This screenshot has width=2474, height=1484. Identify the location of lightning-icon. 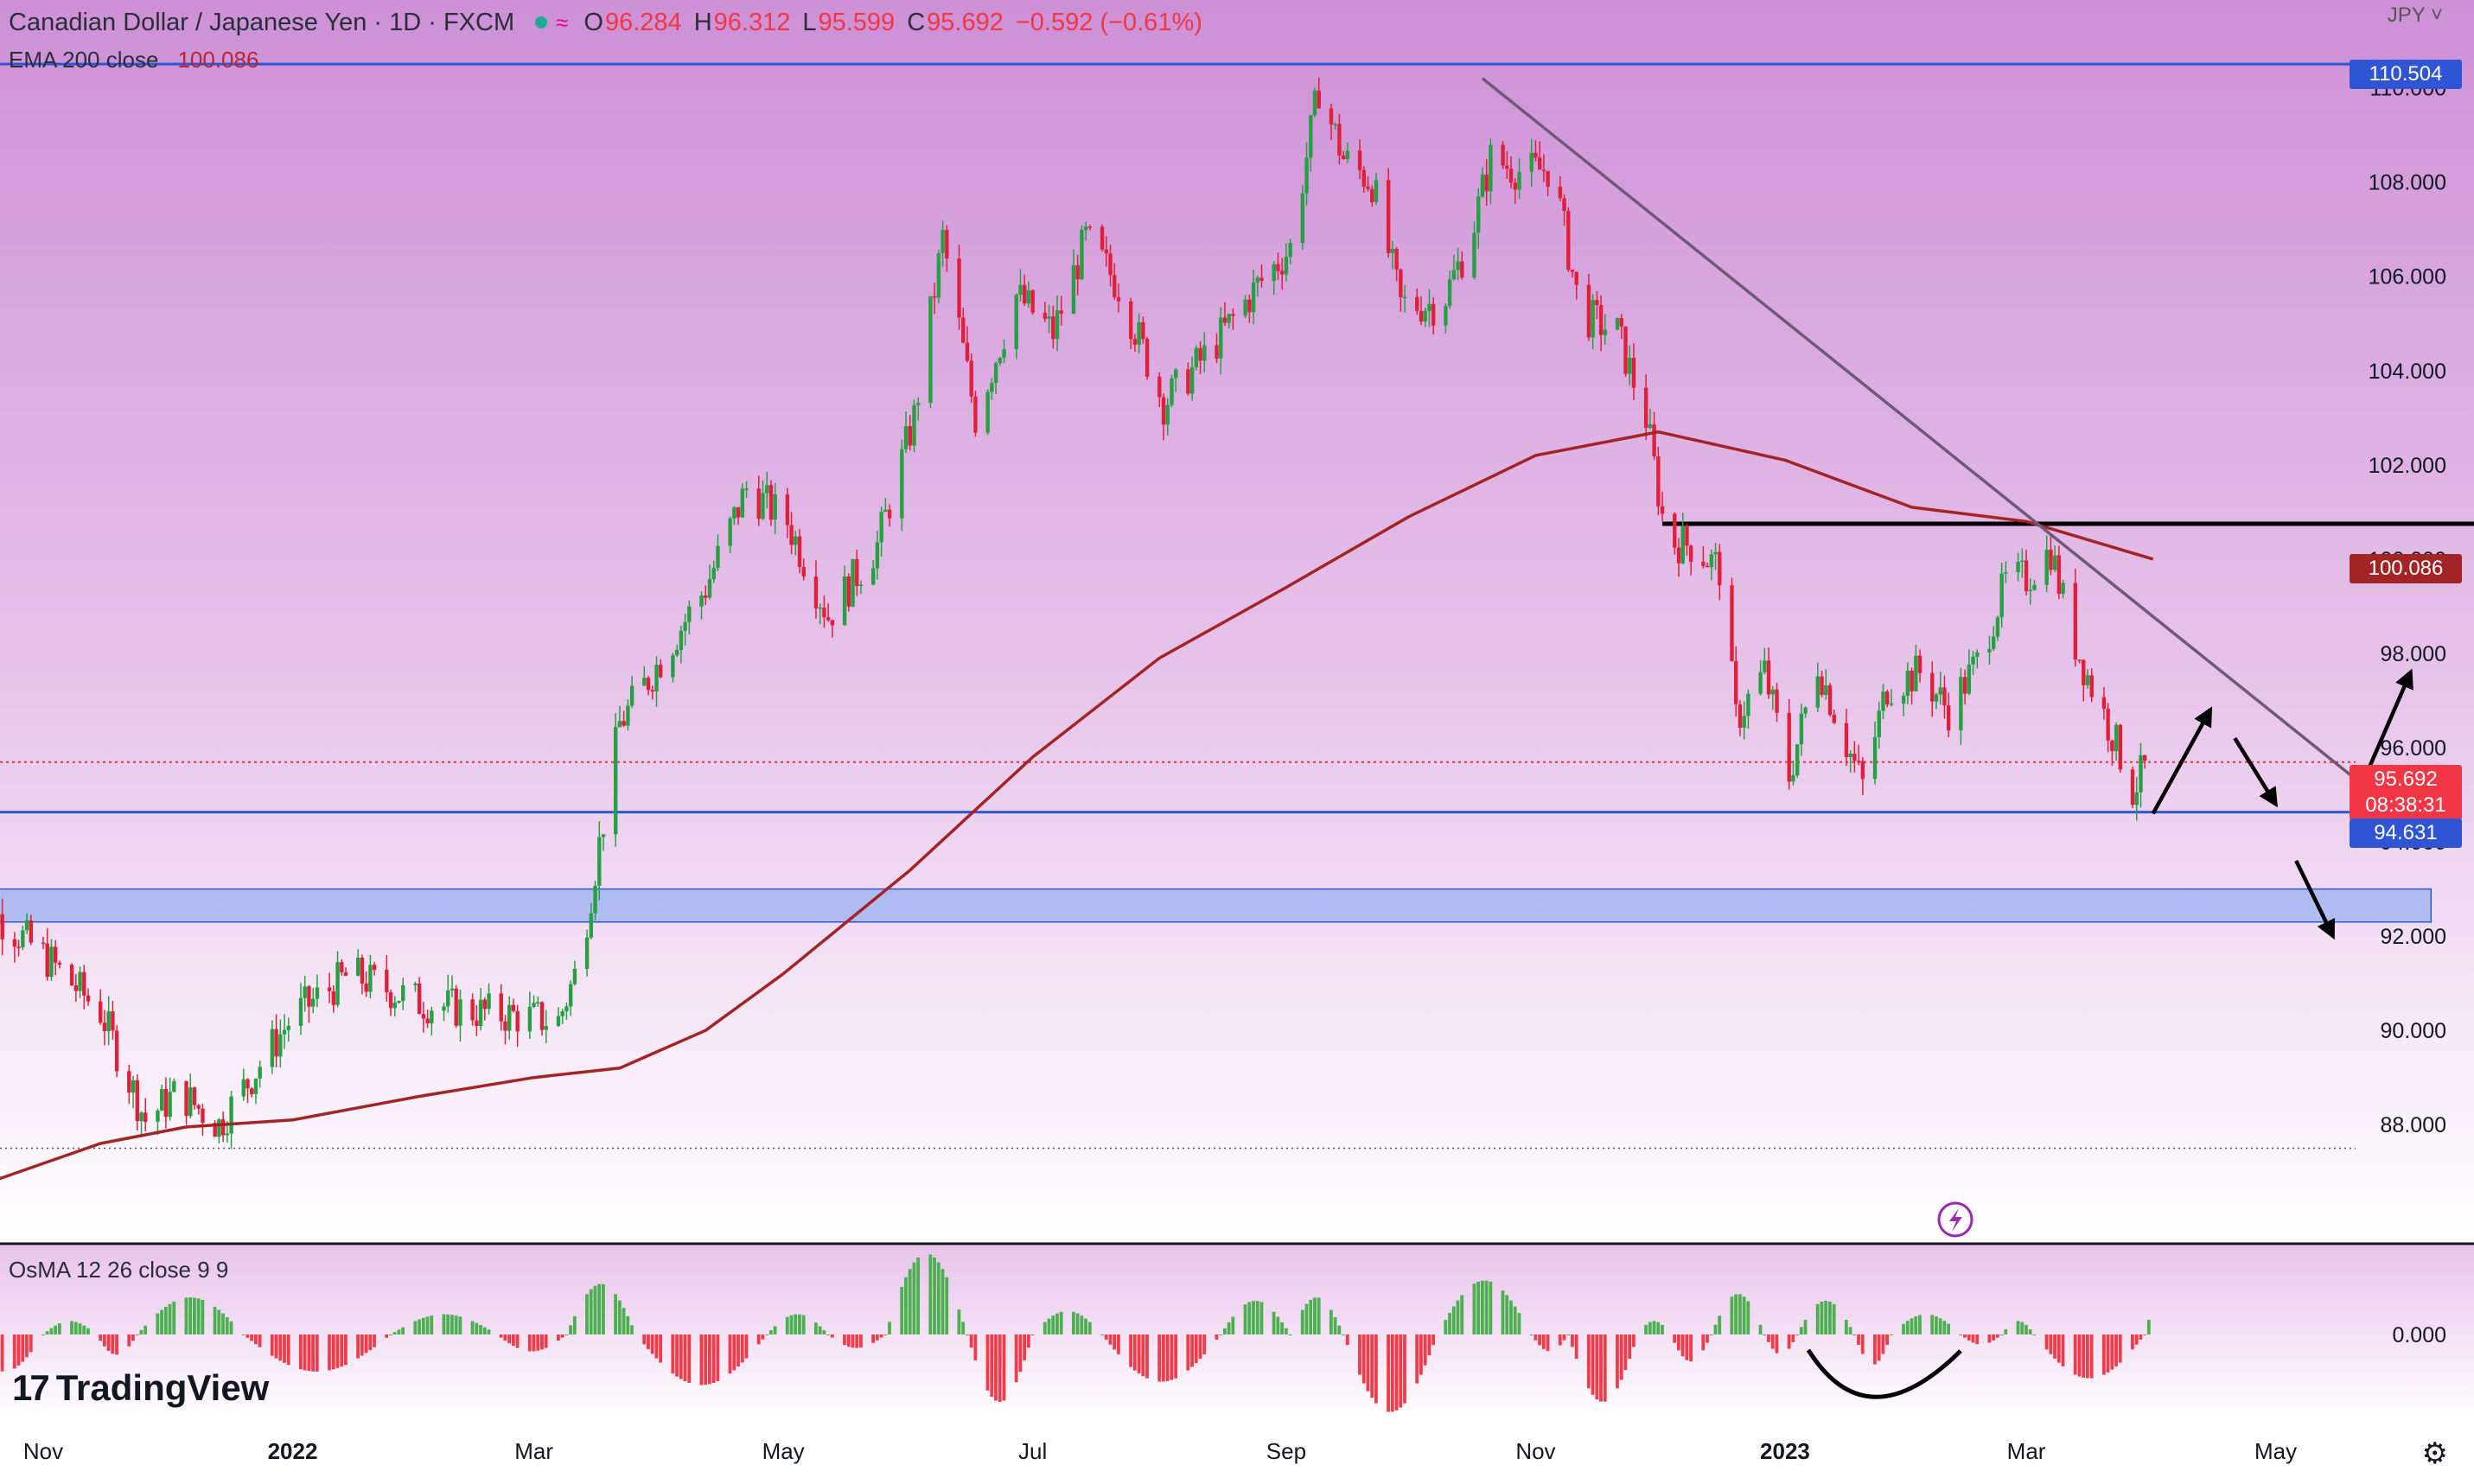
(1955, 1220).